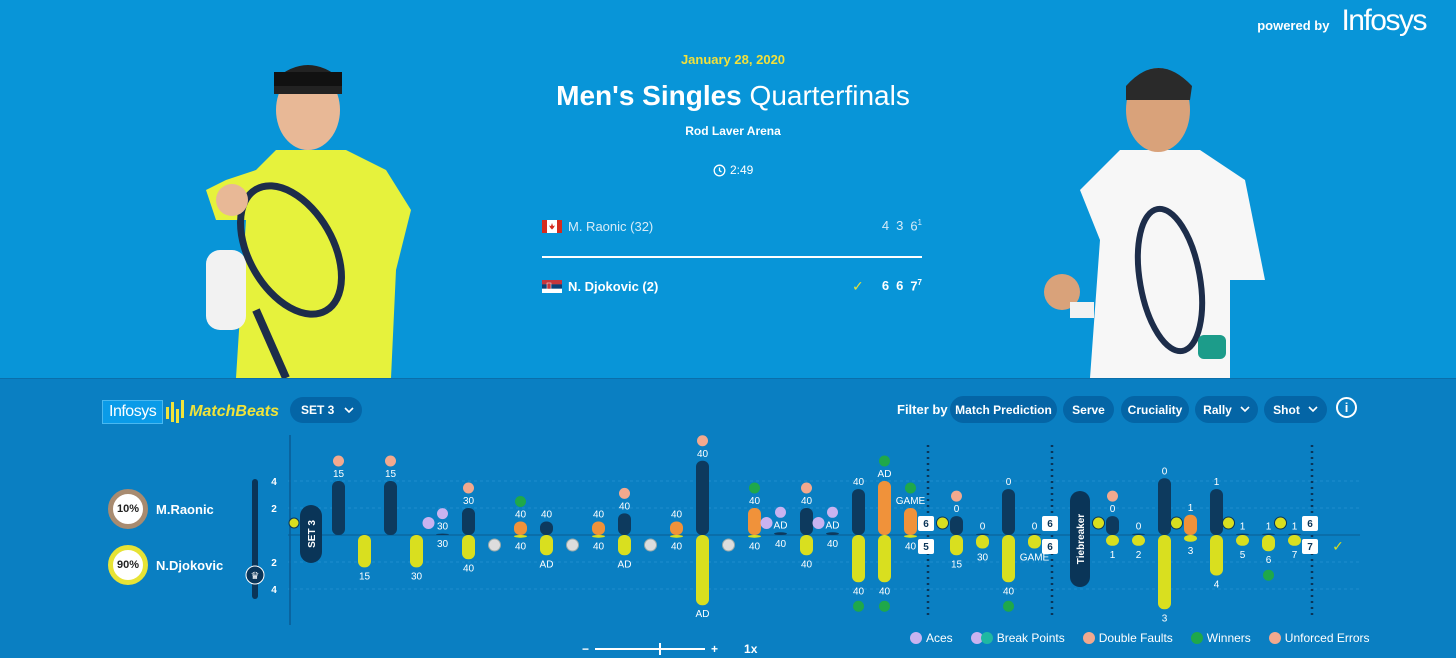 Image resolution: width=1456 pixels, height=658 pixels. Describe the element at coordinates (976, 638) in the screenshot. I see `break-point-icon` at that location.